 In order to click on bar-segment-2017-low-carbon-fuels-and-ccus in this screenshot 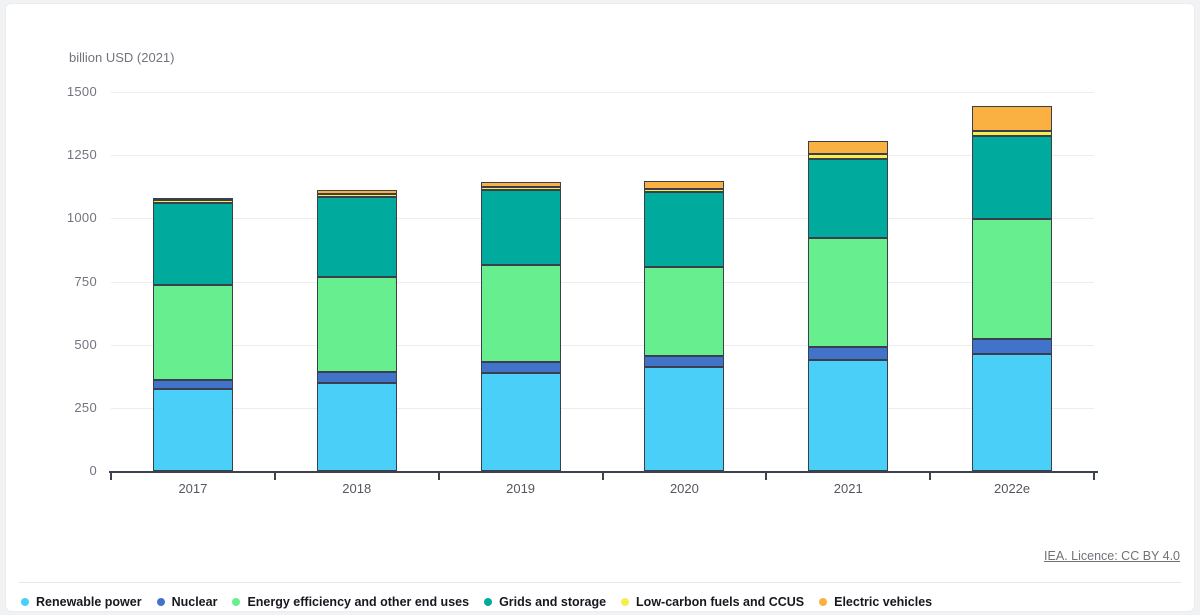, I will do `click(192, 201)`.